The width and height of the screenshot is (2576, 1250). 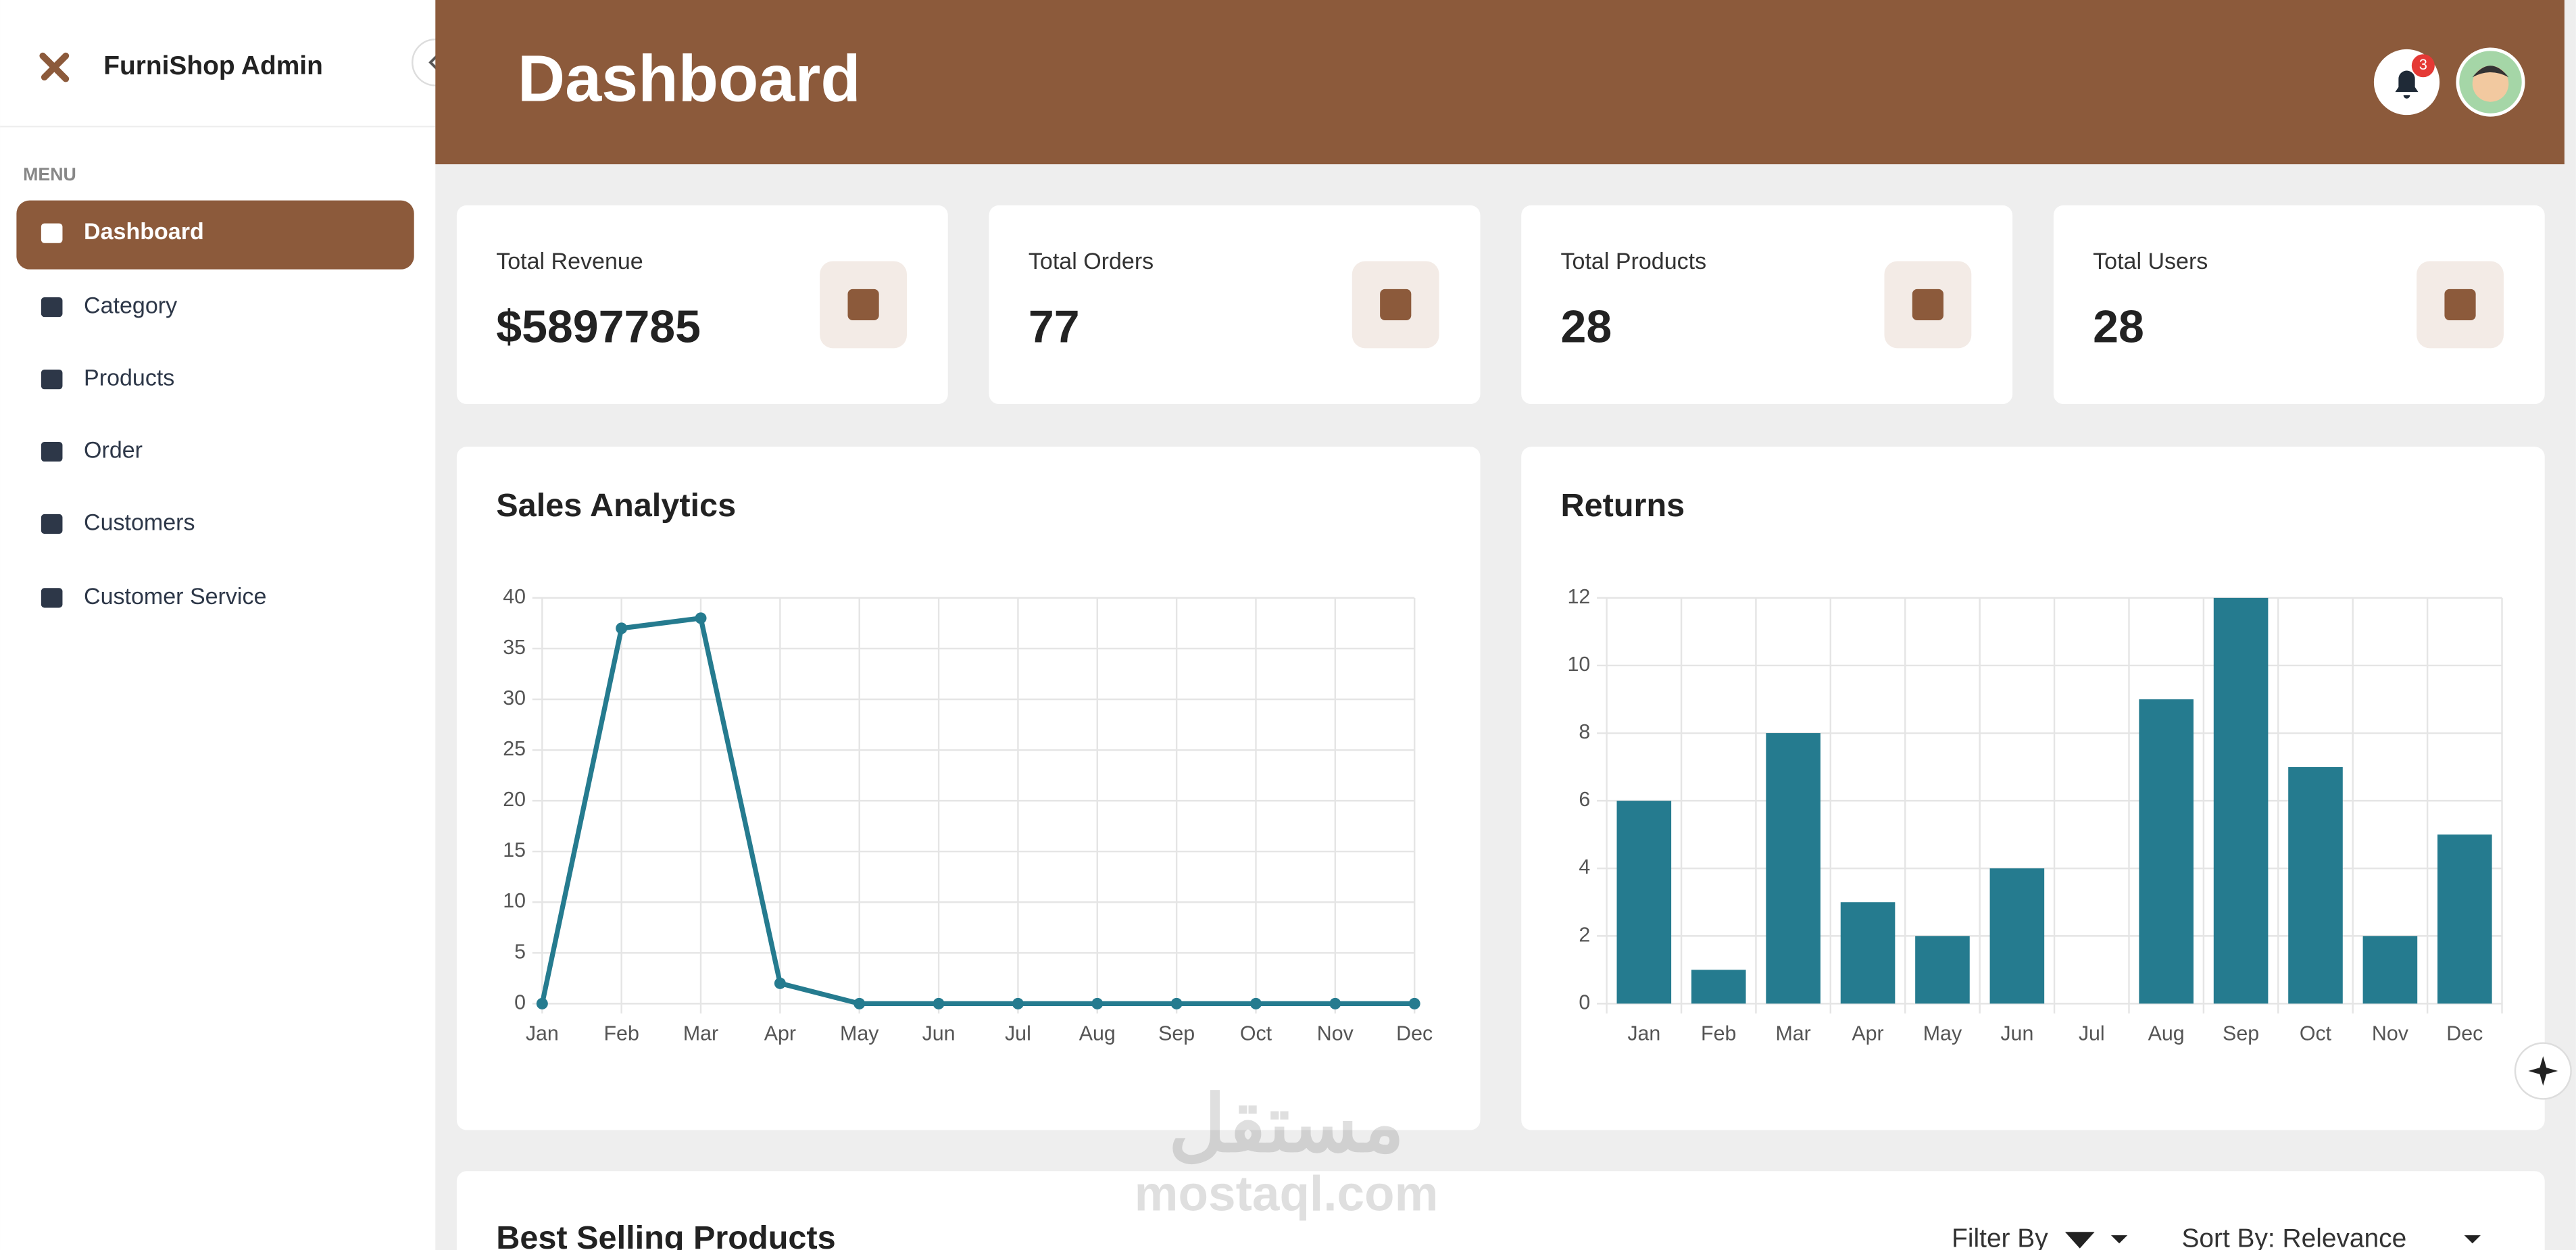 I want to click on y-tick-label: 4, so click(x=1585, y=866).